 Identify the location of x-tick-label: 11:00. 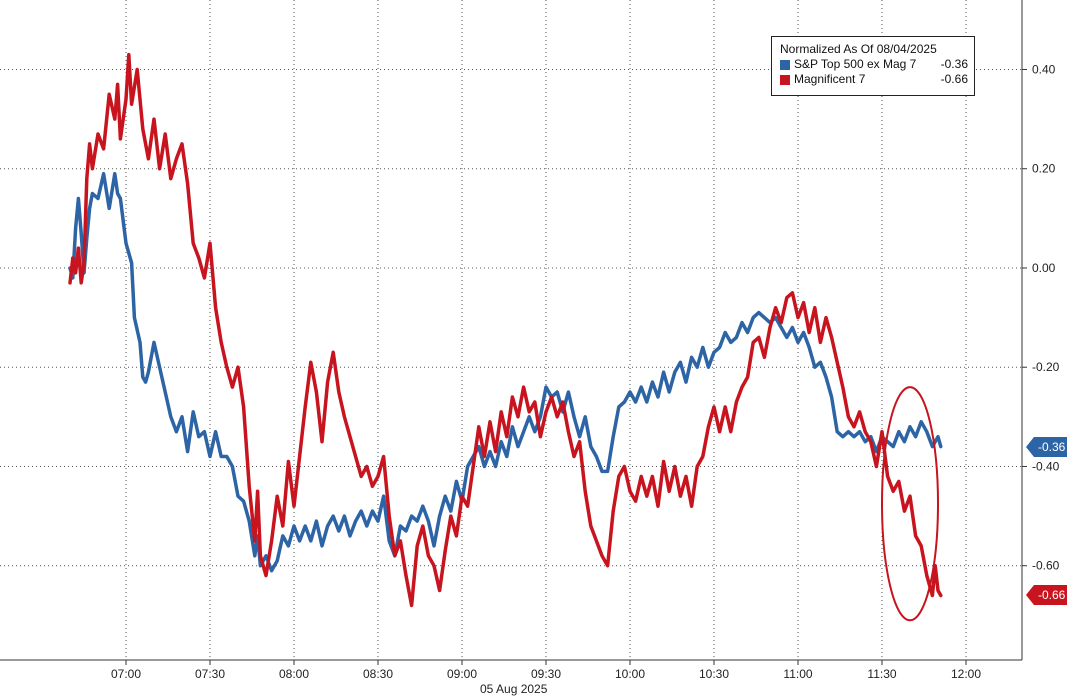
(797, 674).